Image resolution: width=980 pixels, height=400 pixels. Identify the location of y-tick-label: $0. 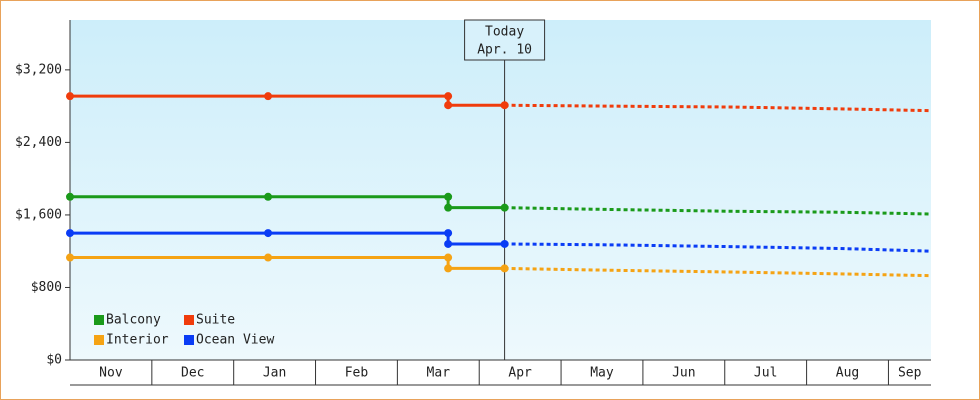
(54, 360).